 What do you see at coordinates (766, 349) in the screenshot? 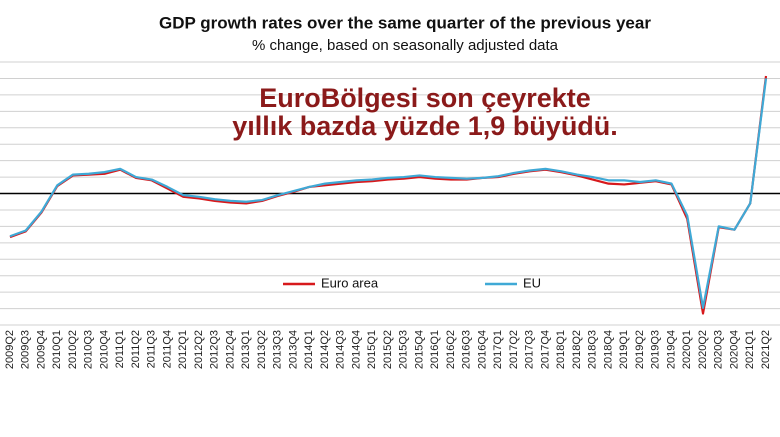
I see `x-tick-label: 2021Q2` at bounding box center [766, 349].